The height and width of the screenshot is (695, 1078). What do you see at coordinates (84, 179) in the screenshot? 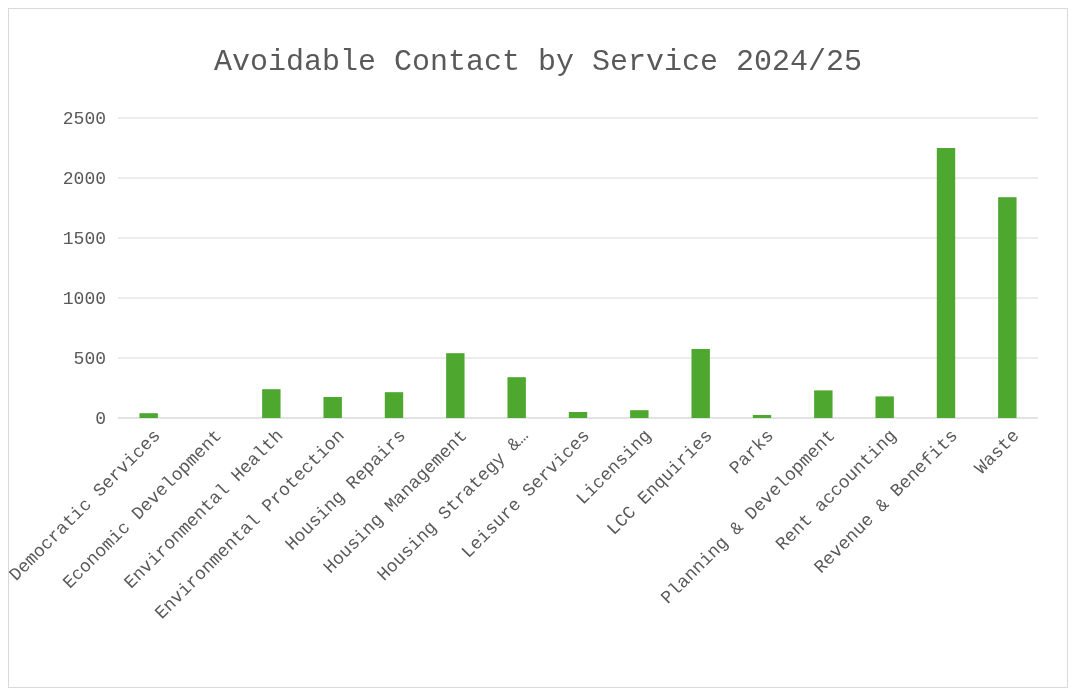
I see `y-tick-label: 2000` at bounding box center [84, 179].